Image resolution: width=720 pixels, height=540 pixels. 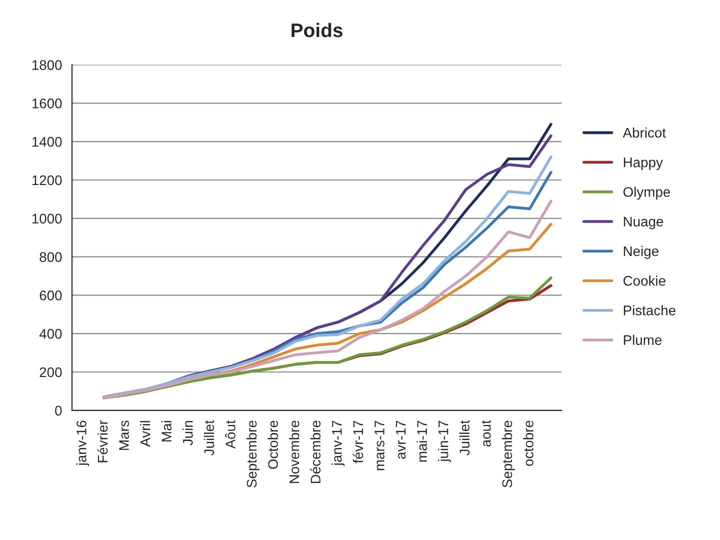 What do you see at coordinates (47, 141) in the screenshot?
I see `y-tick-label: 1400` at bounding box center [47, 141].